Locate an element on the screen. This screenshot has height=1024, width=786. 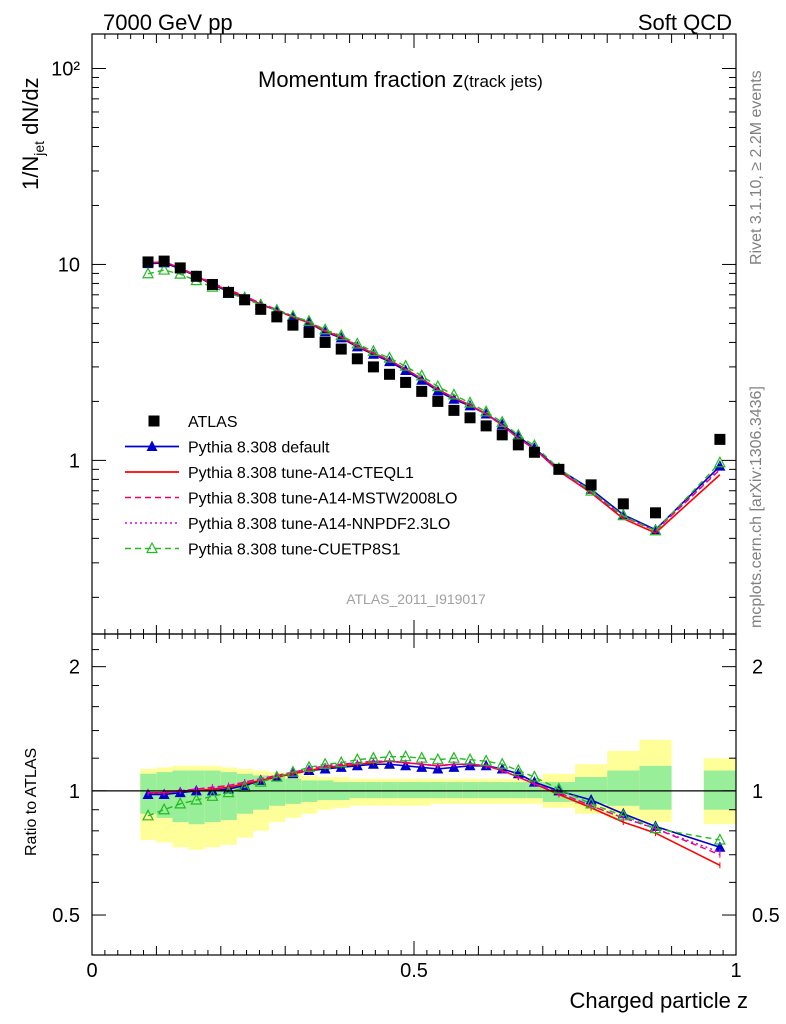
ratio-uncertainty-bands is located at coordinates (438, 794).